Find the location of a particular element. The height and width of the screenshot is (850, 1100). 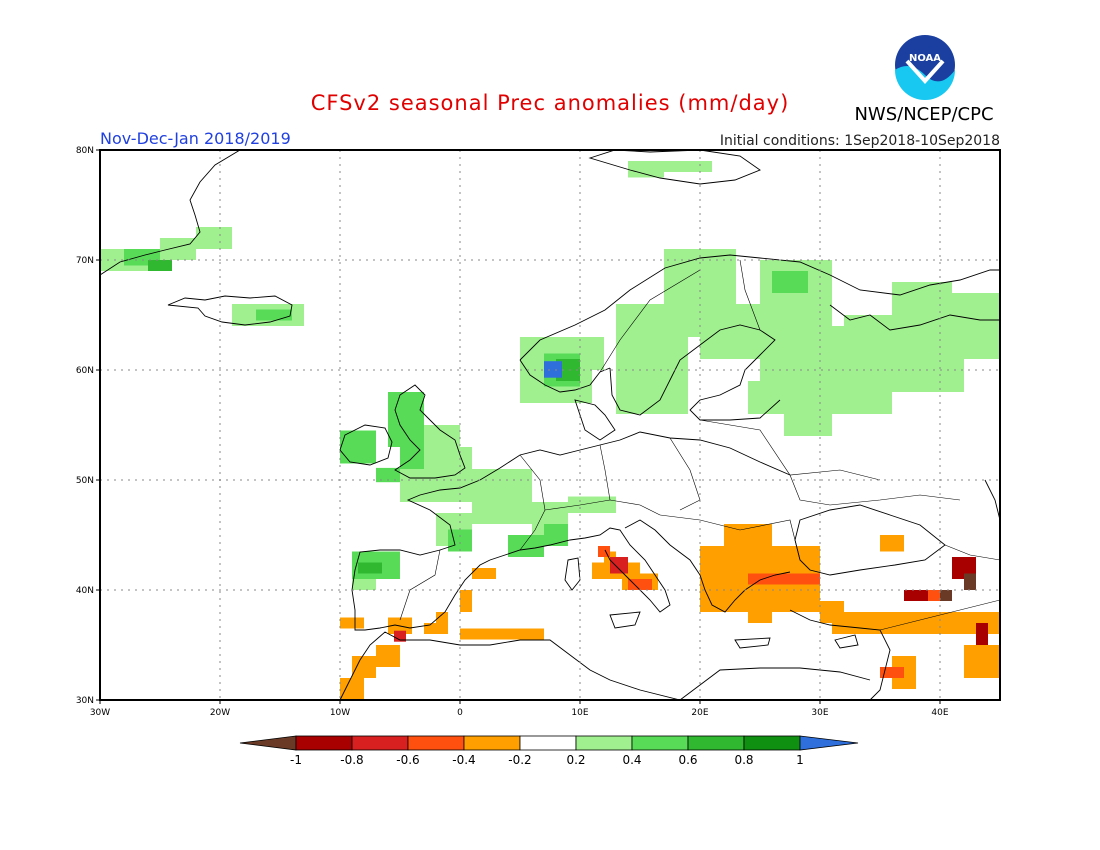

border-russia-ukraine is located at coordinates (875, 490).